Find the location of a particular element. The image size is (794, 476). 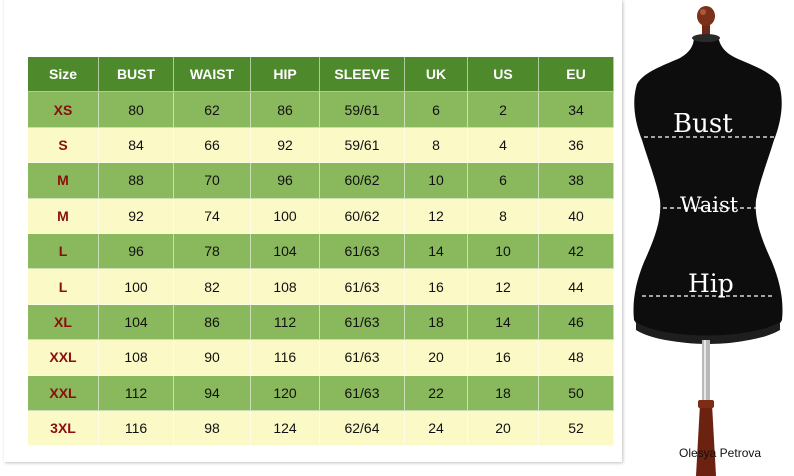

eu-cell: 48 is located at coordinates (576, 358).